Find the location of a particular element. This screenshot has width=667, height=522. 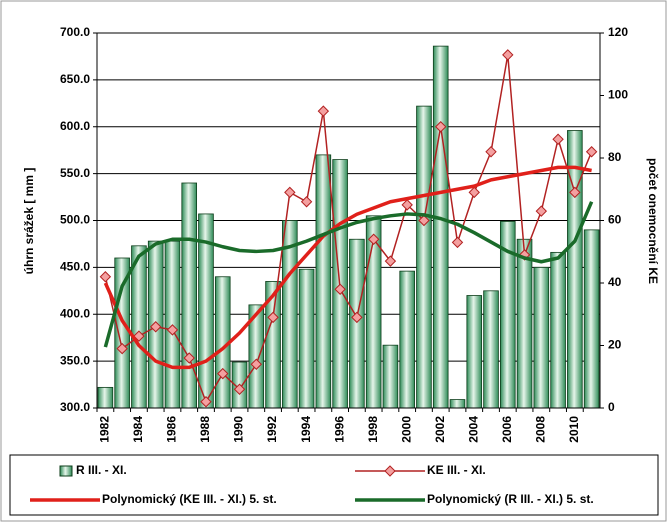

x-tick-label: 1988 is located at coordinates (205, 429).